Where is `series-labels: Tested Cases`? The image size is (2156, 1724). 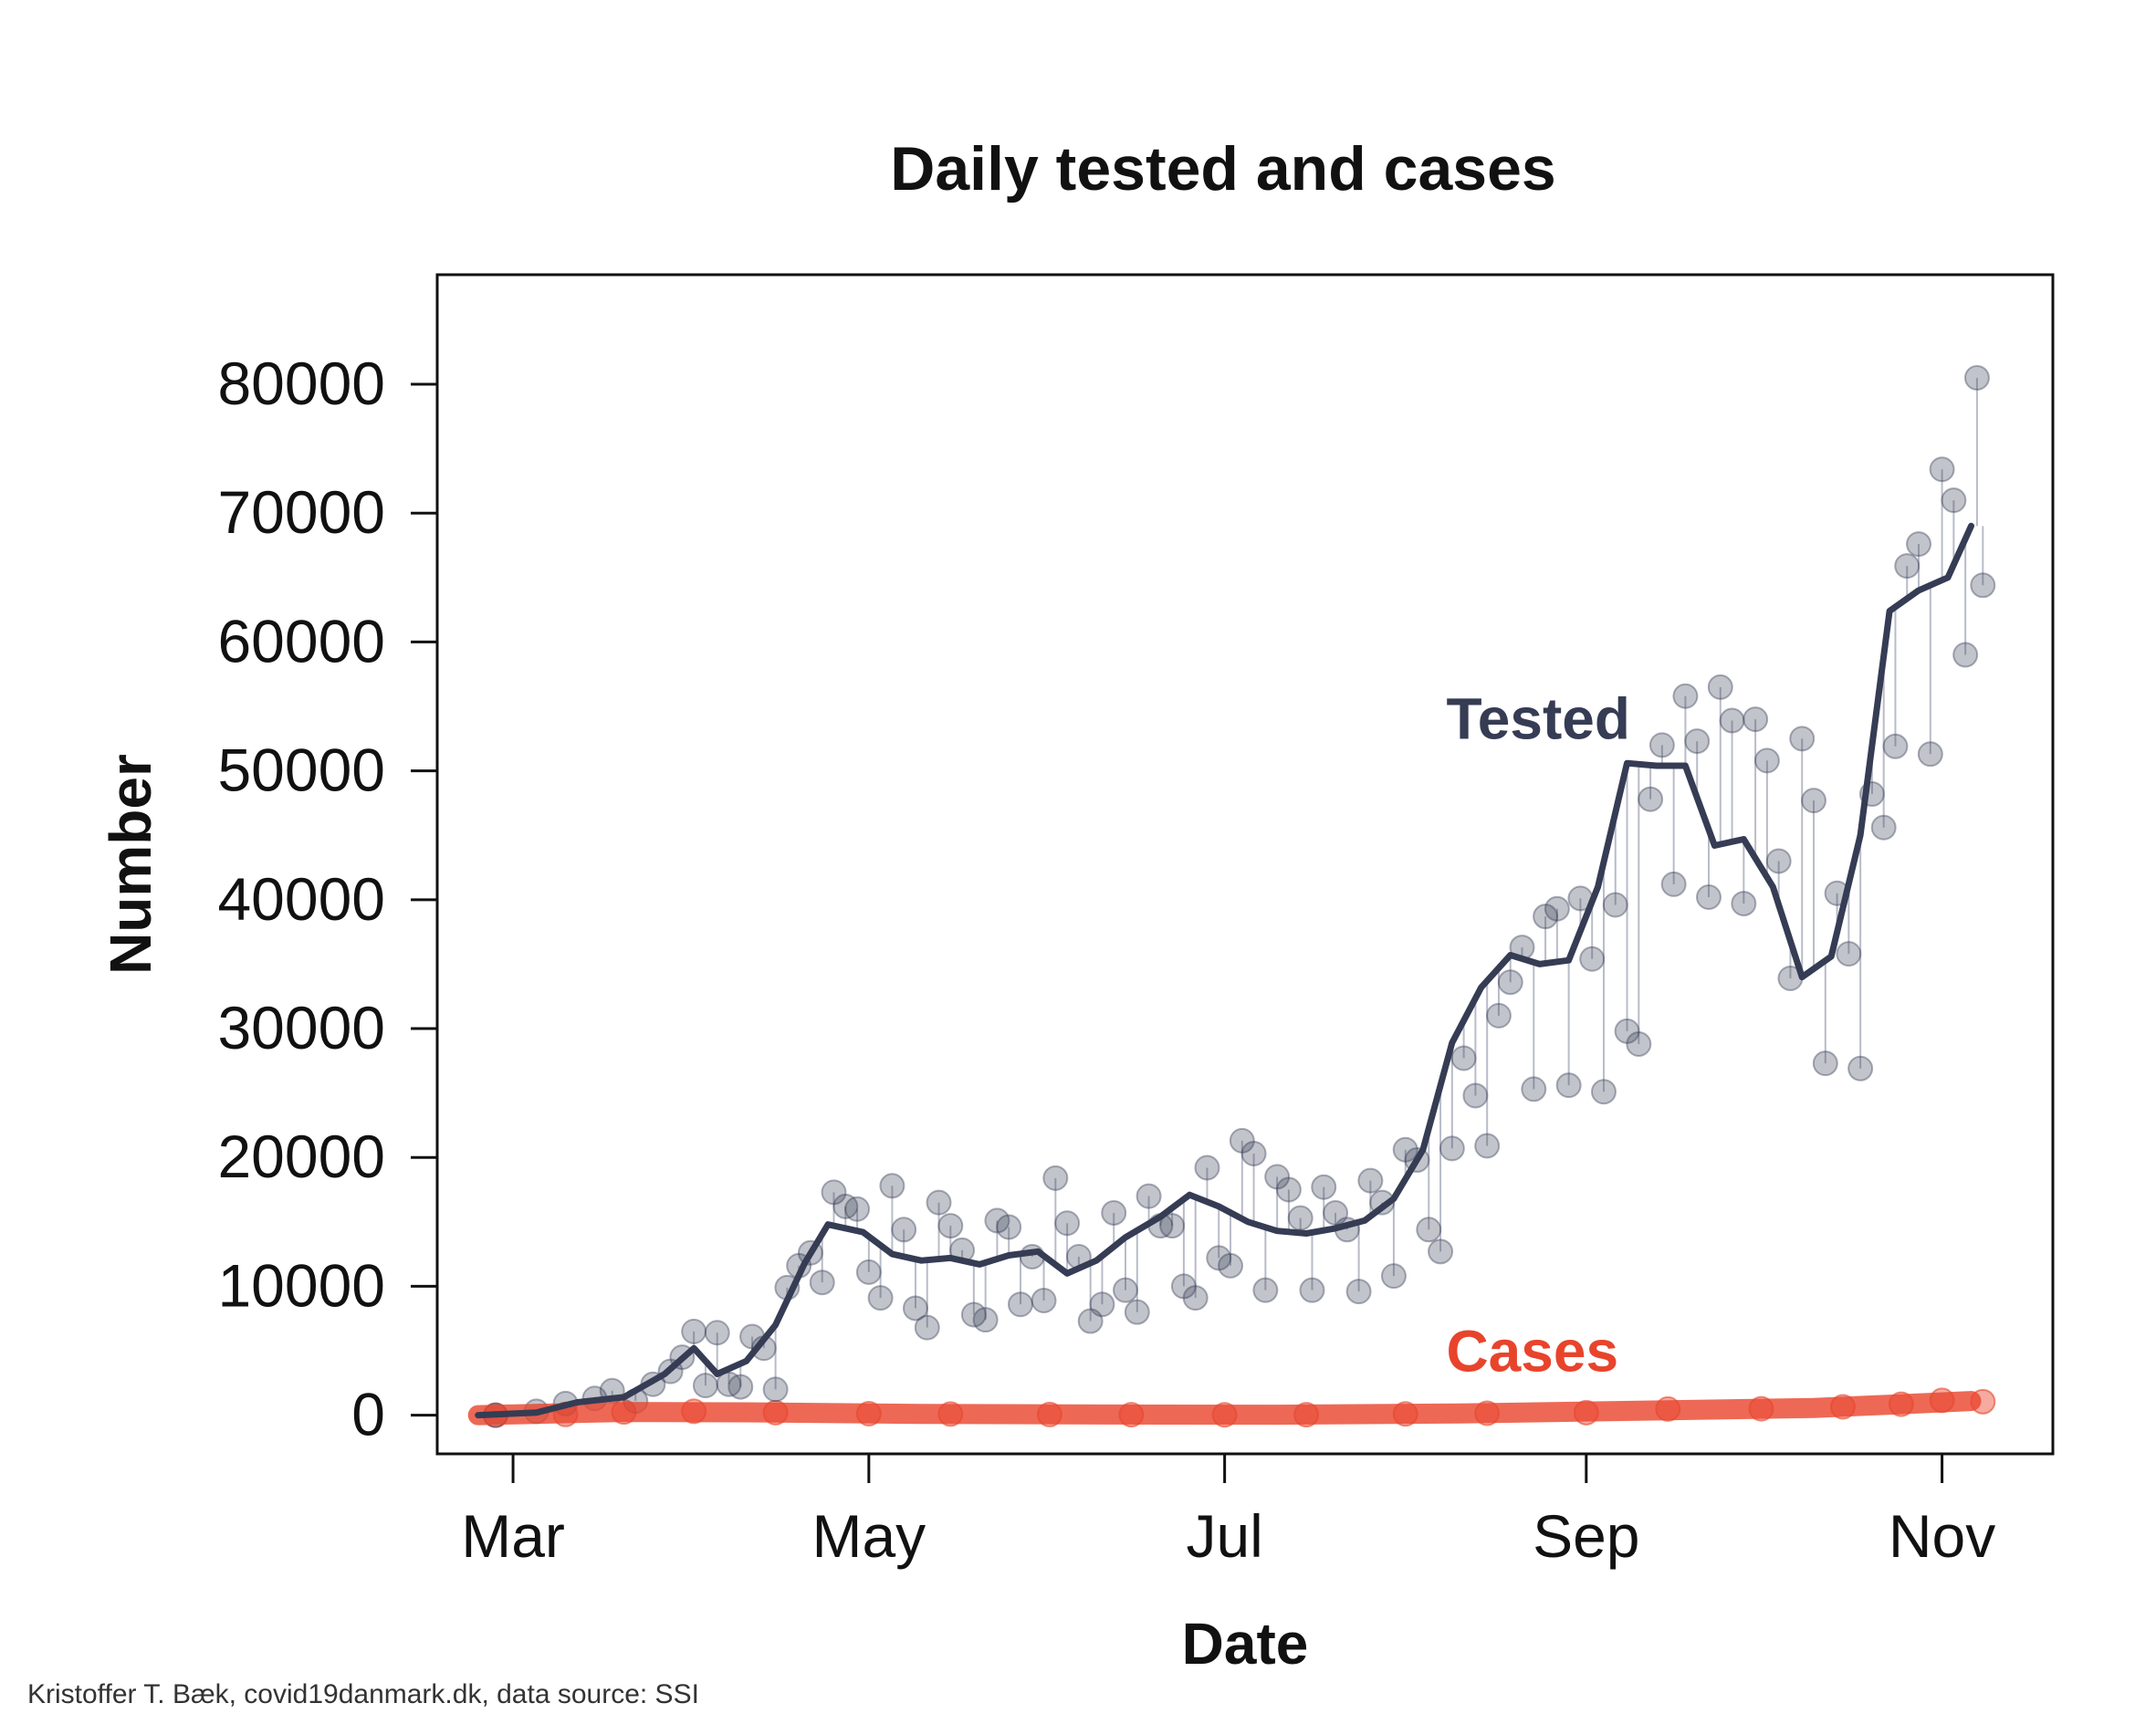 series-labels: Tested Cases is located at coordinates (1538, 1034).